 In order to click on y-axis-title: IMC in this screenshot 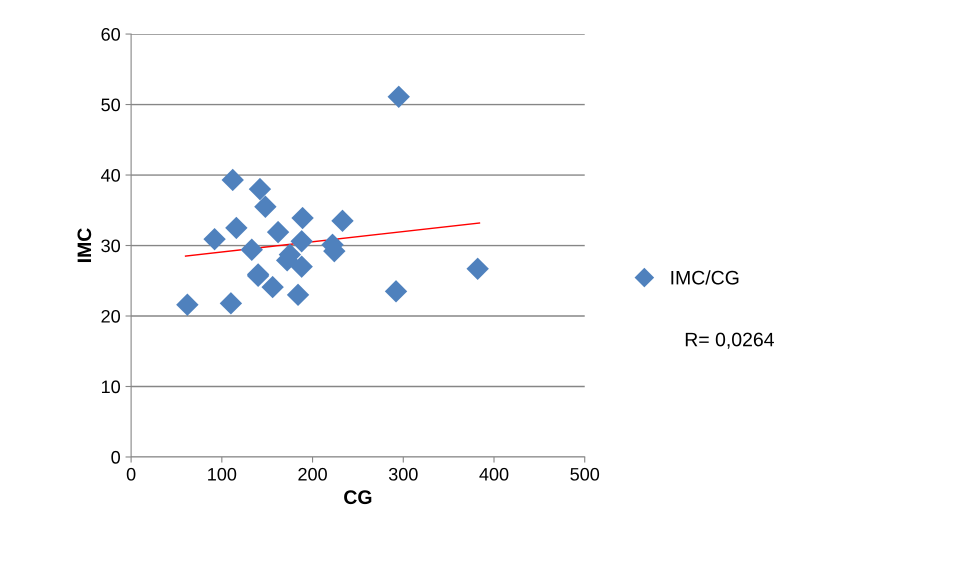, I will do `click(84, 245)`.